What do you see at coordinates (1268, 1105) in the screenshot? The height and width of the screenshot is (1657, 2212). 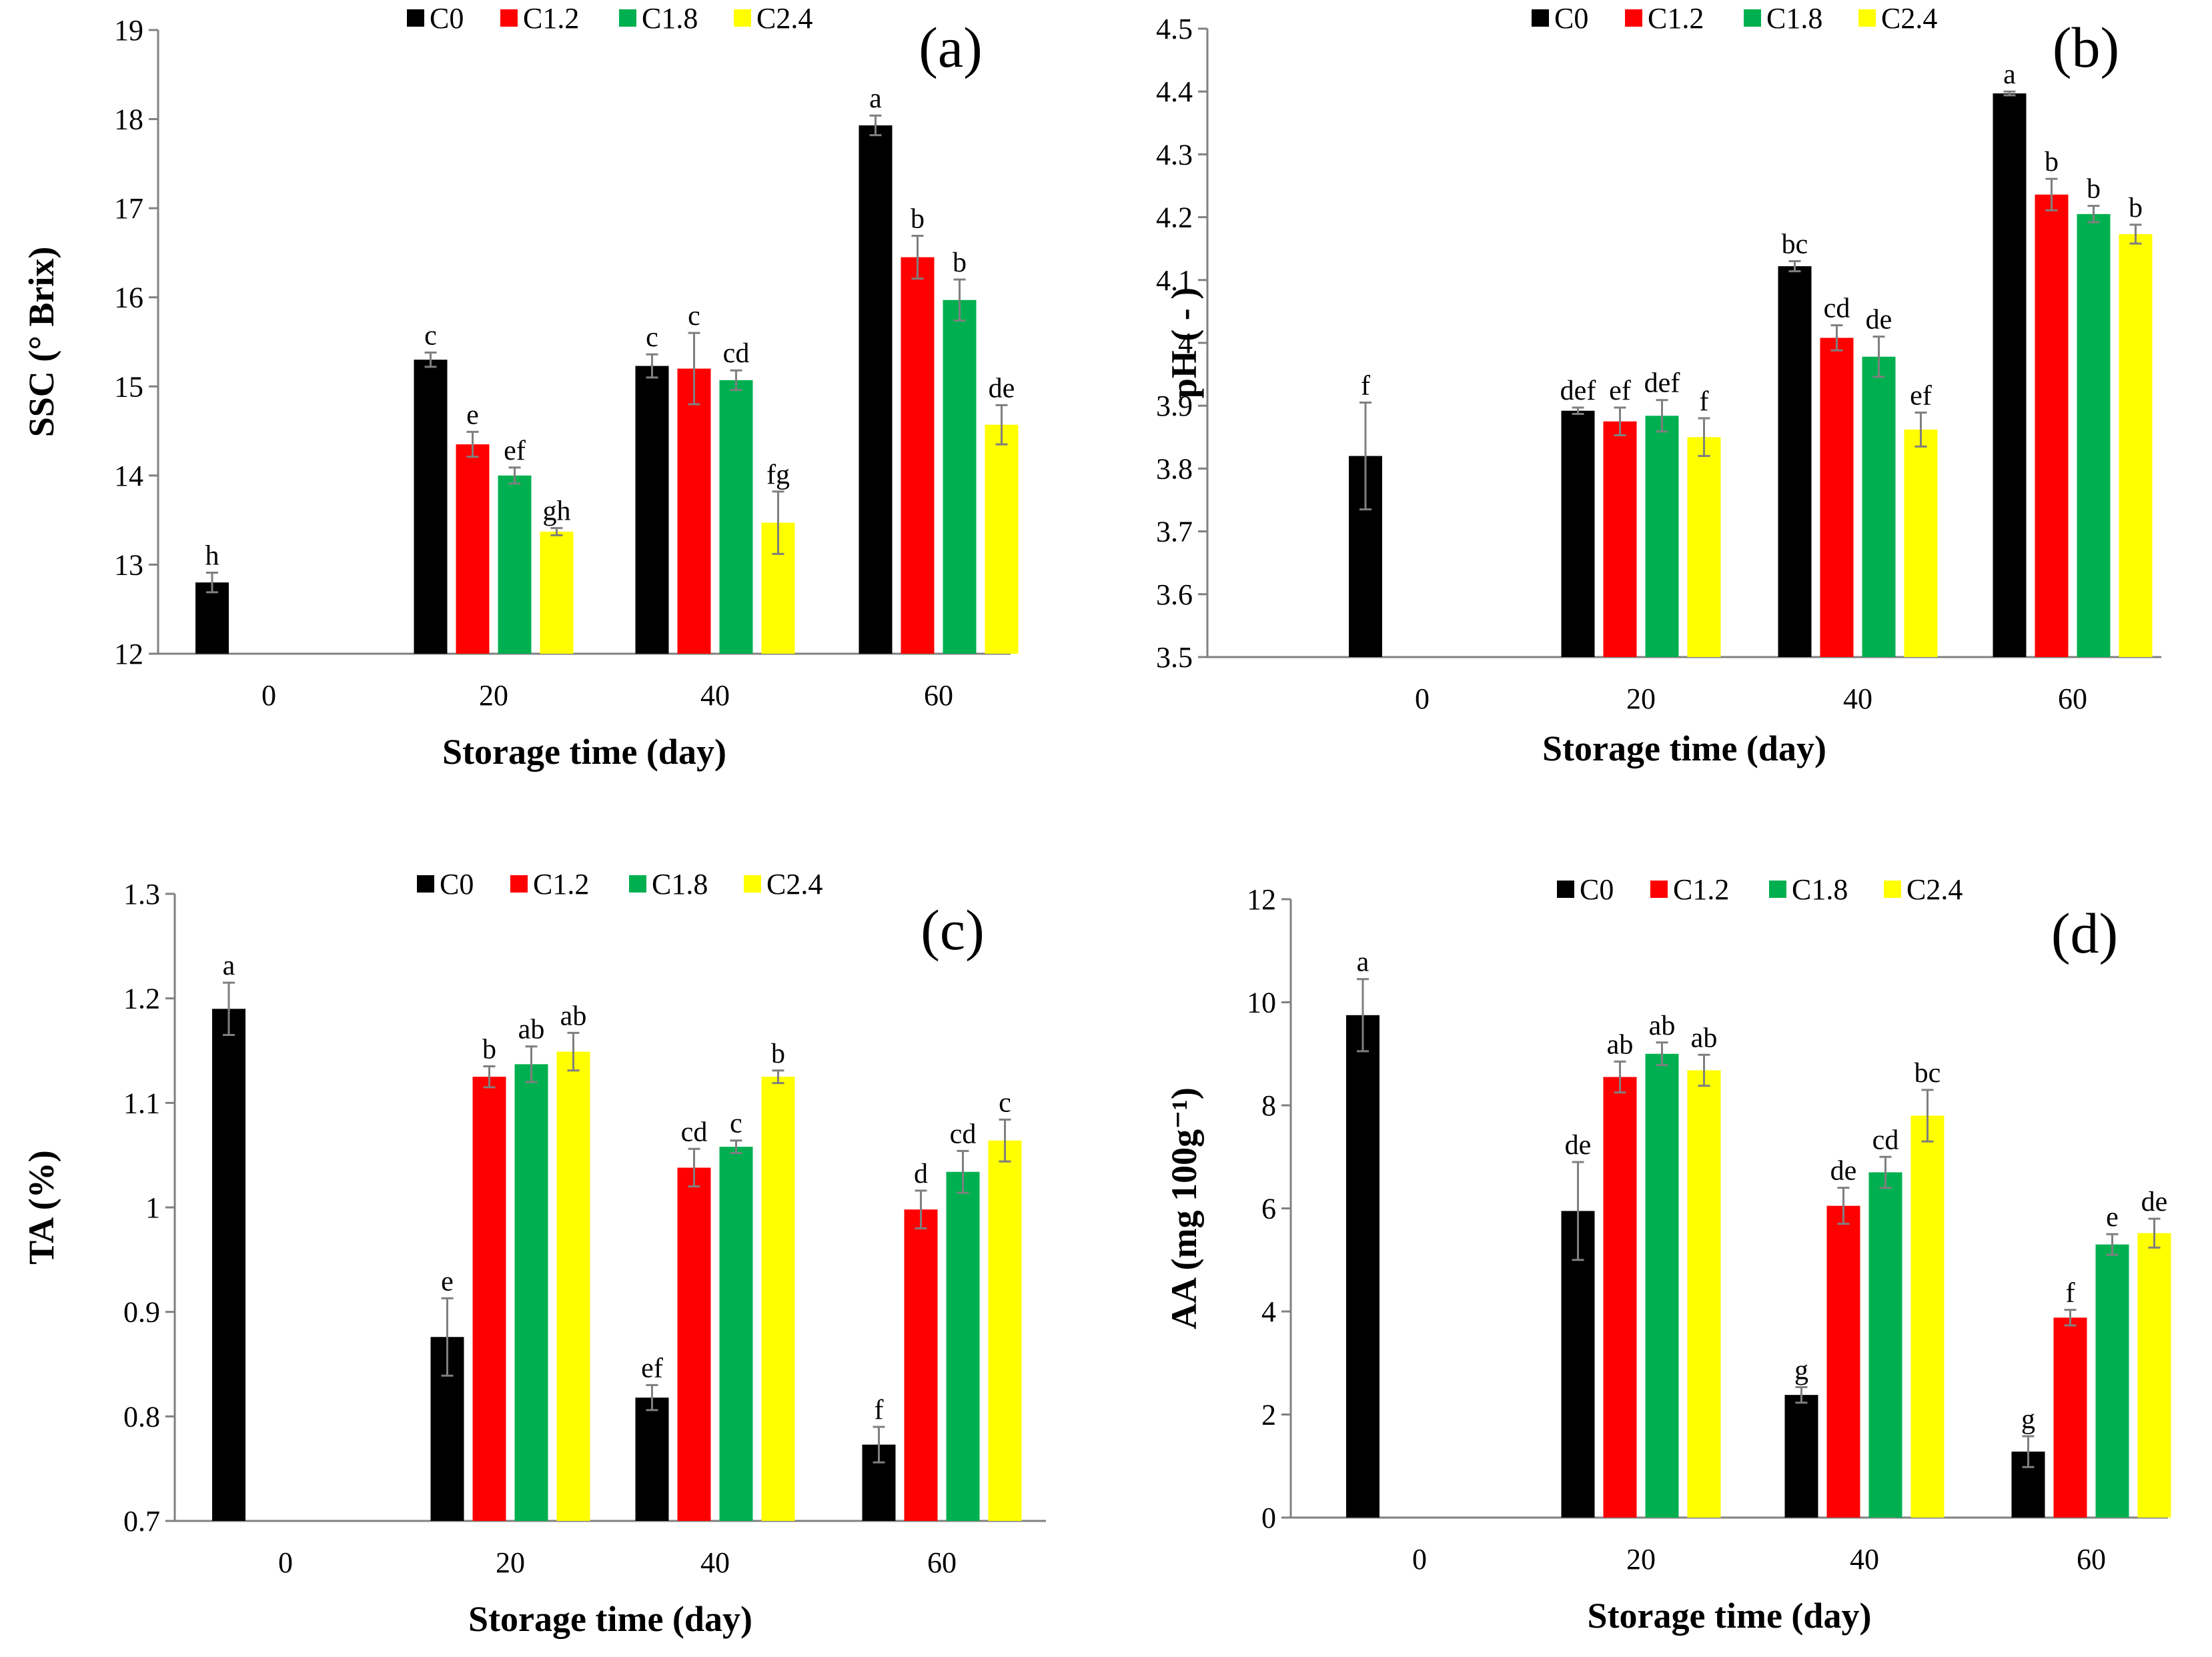 I see `y-tick-label-d: 8` at bounding box center [1268, 1105].